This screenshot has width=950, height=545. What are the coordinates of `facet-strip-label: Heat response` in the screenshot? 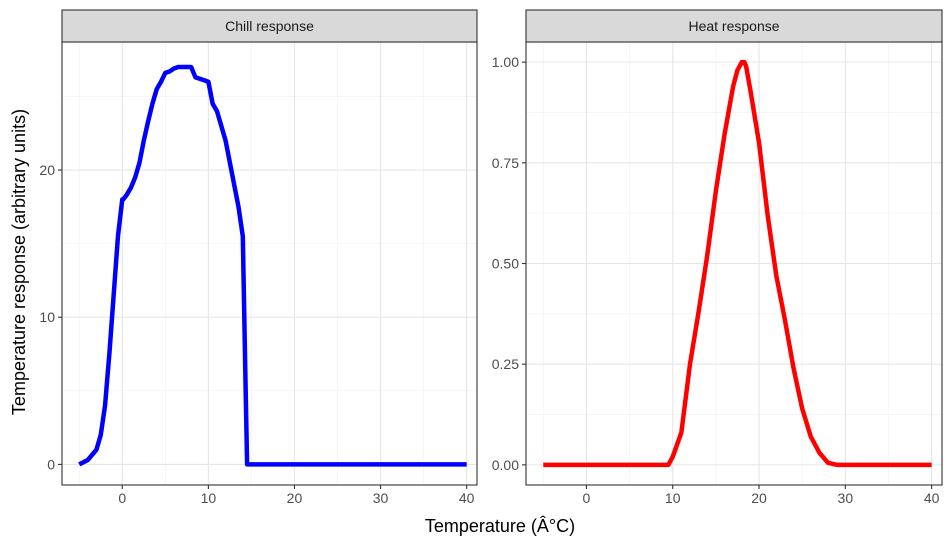 It's located at (733, 26).